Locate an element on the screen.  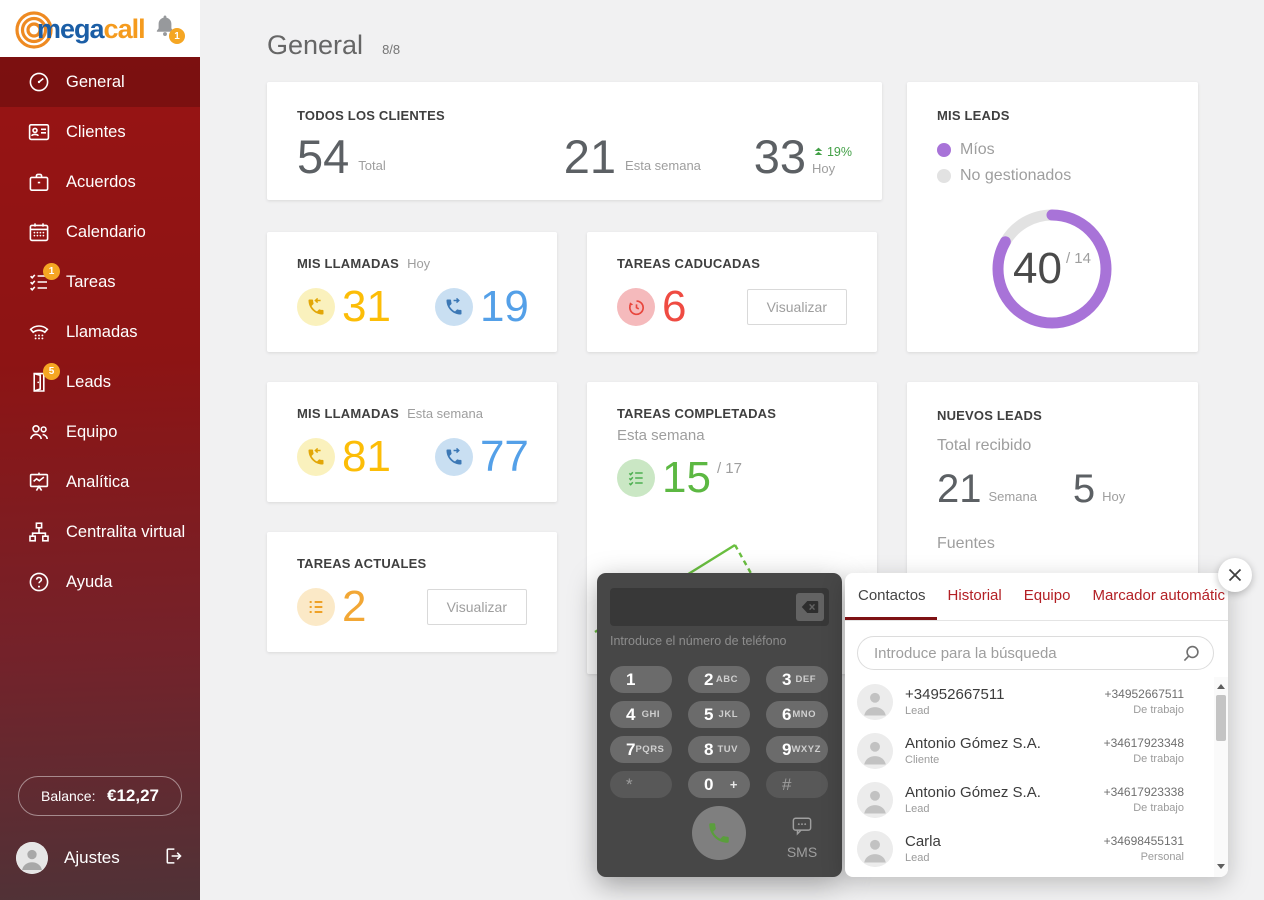
contact-search-wrap is located at coordinates (1035, 653).